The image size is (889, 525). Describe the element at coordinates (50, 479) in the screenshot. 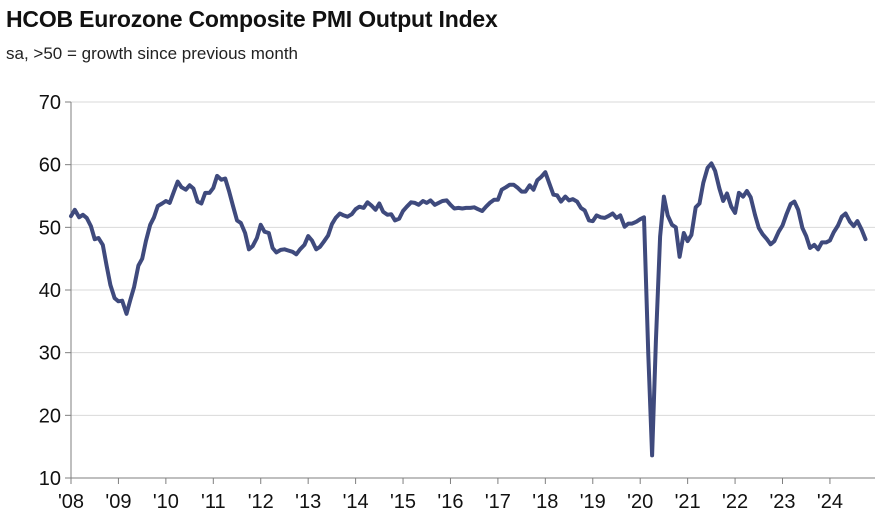

I see `y-tick-label: 10` at that location.